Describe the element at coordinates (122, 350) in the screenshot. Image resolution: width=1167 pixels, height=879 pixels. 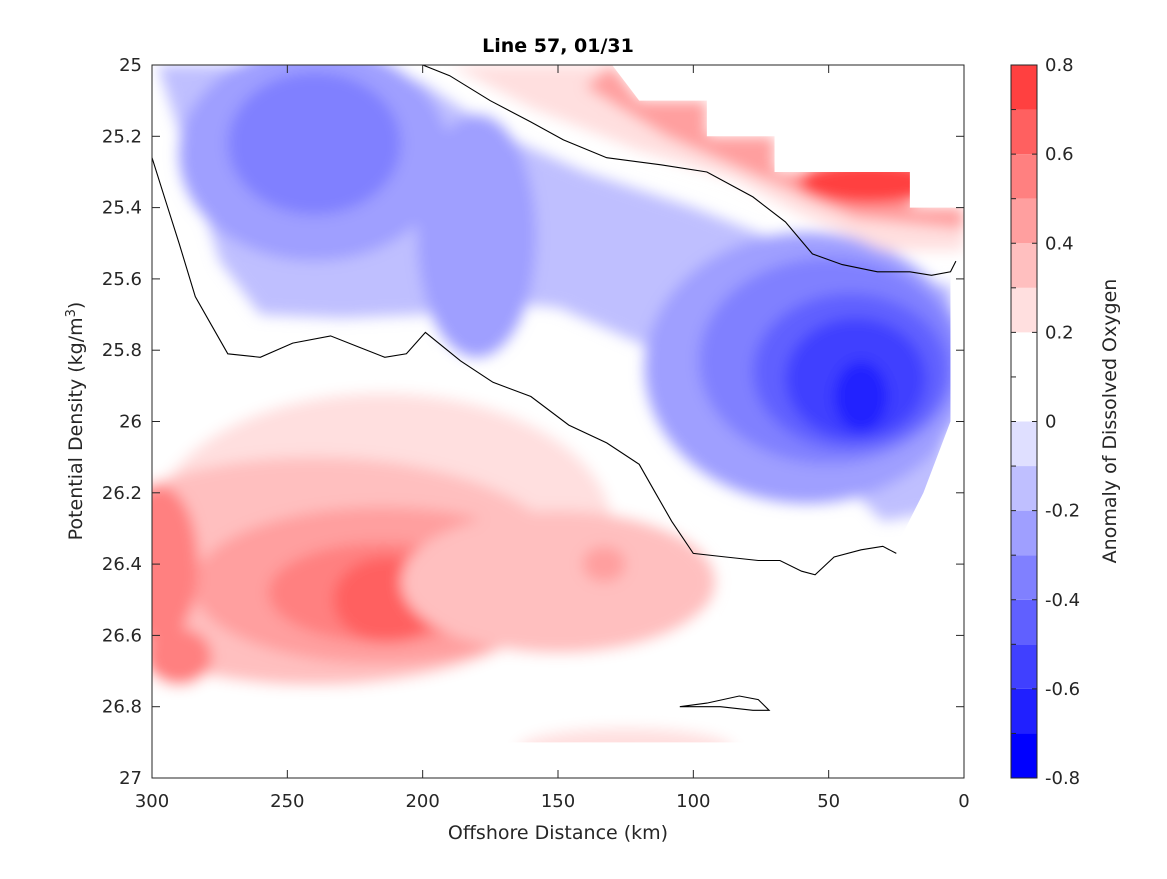
I see `y-tick-label: 25.8` at that location.